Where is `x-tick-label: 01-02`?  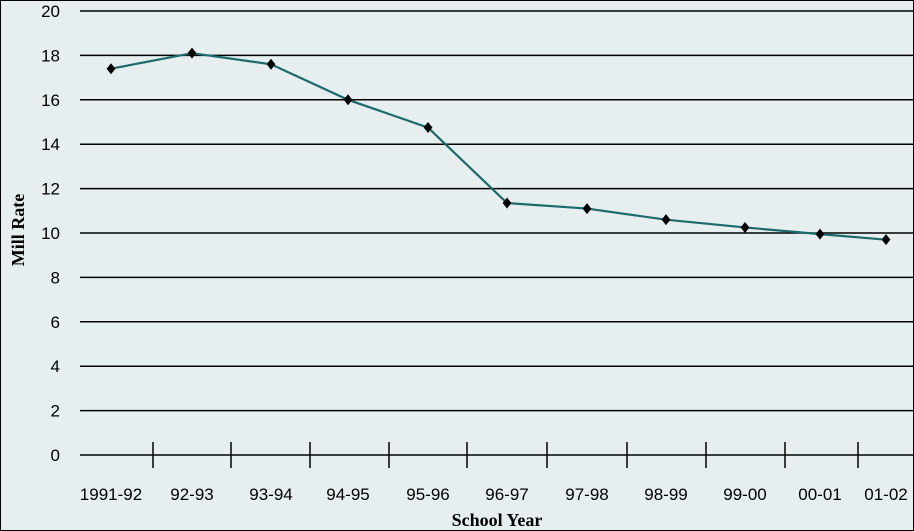 x-tick-label: 01-02 is located at coordinates (885, 494).